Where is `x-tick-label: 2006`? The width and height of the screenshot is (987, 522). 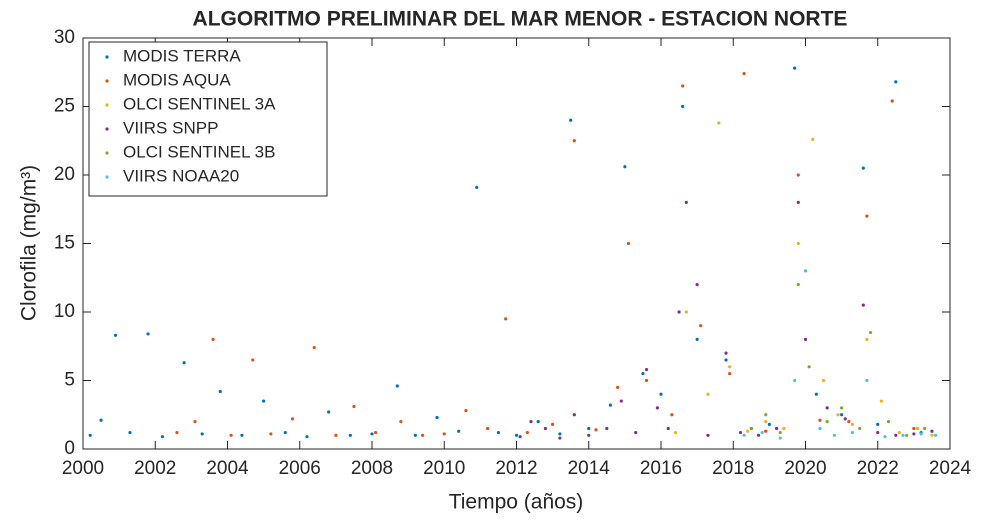
x-tick-label: 2006 is located at coordinates (300, 468).